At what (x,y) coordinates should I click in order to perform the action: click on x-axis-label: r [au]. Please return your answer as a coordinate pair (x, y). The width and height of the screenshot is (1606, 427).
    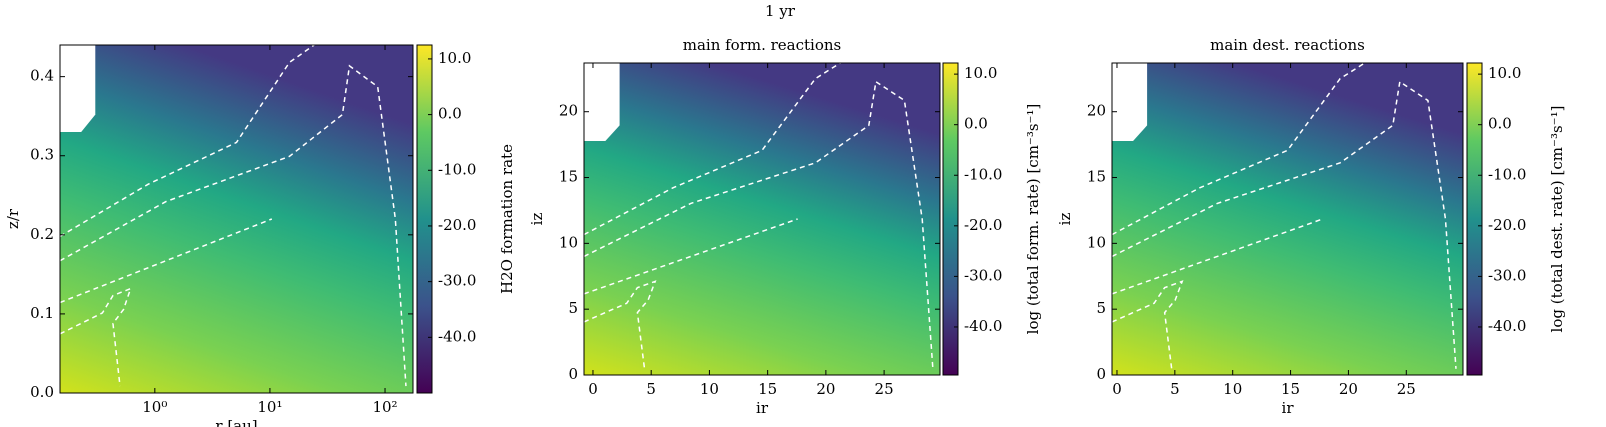
    Looking at the image, I should click on (236, 422).